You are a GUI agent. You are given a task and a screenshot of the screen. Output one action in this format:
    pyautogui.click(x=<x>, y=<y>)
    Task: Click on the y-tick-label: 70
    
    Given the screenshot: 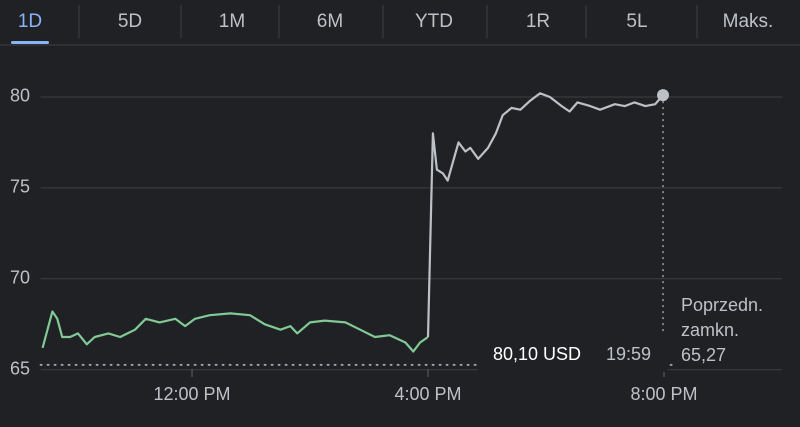 What is the action you would take?
    pyautogui.click(x=20, y=278)
    